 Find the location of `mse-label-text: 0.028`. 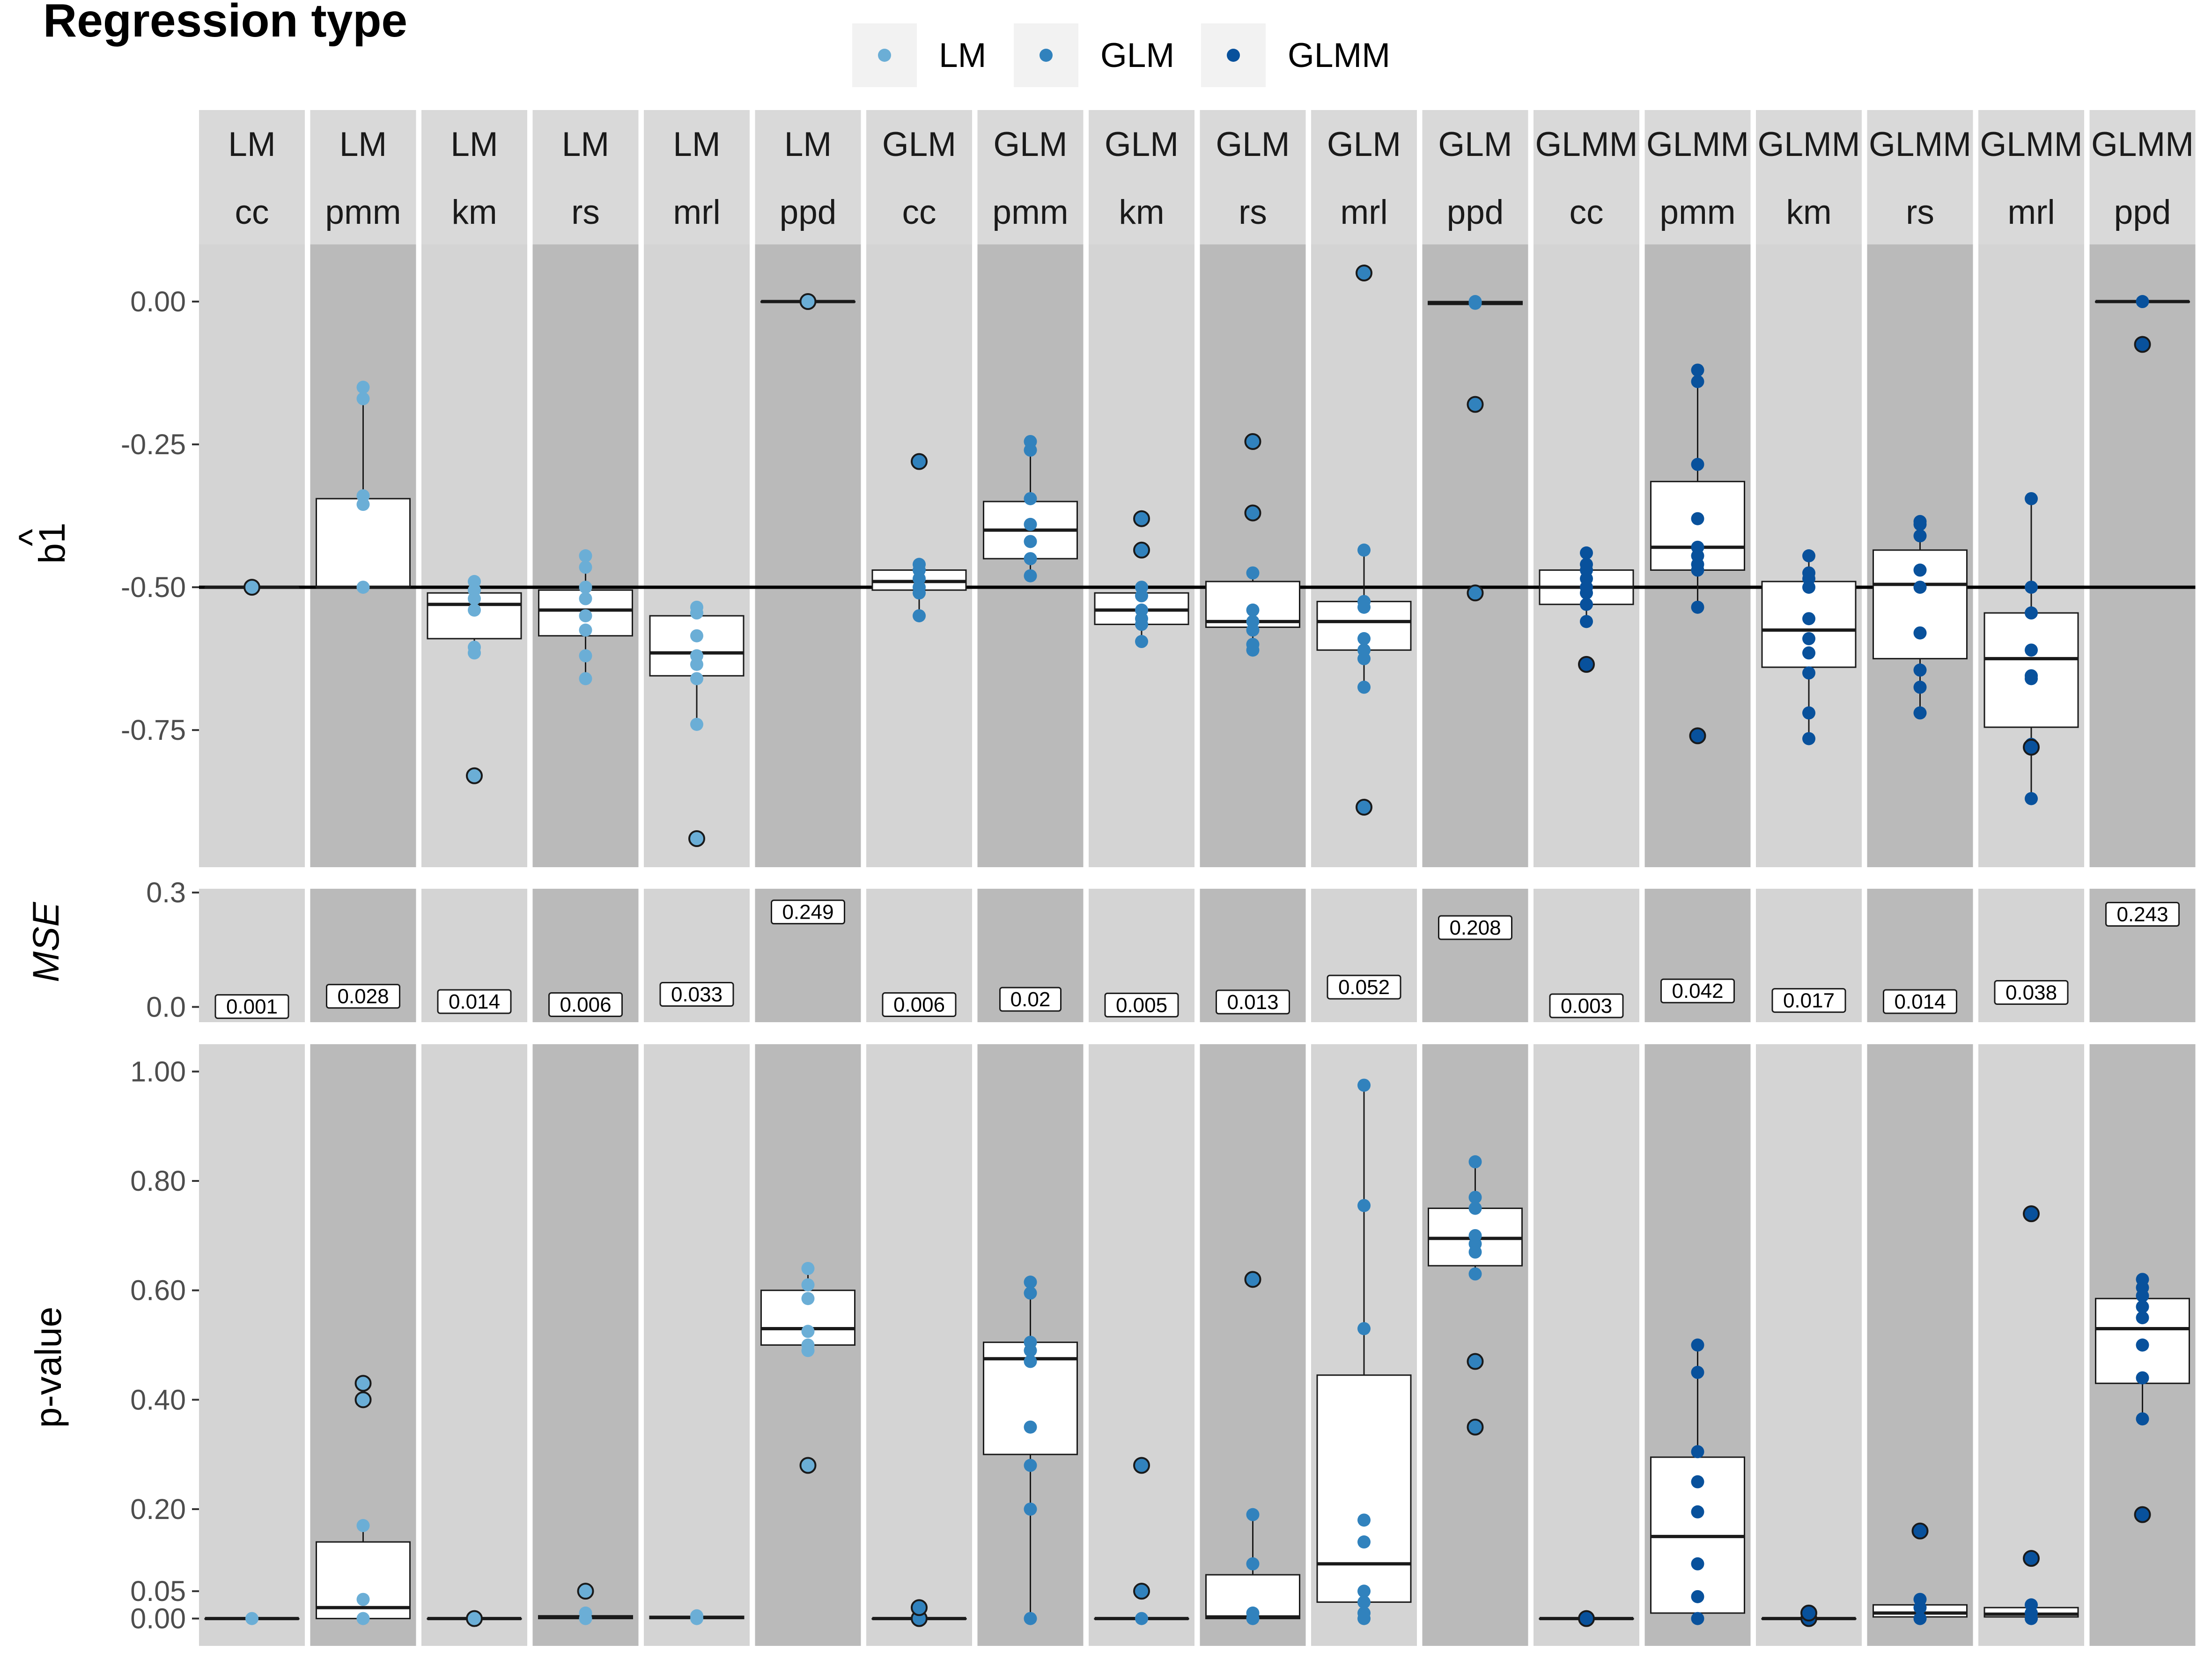

mse-label-text: 0.028 is located at coordinates (363, 996).